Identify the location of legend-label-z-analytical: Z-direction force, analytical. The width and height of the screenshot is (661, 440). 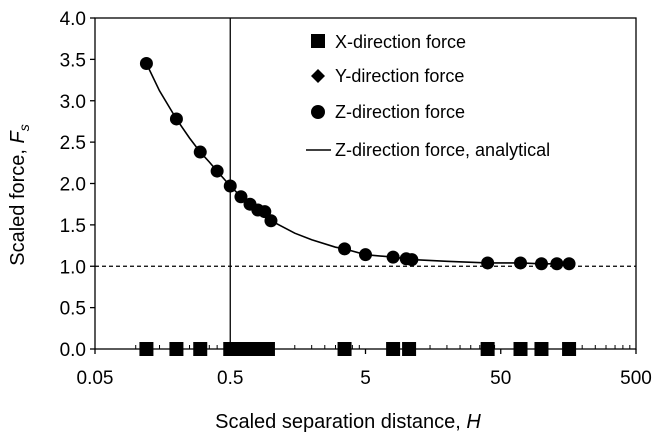
(442, 150).